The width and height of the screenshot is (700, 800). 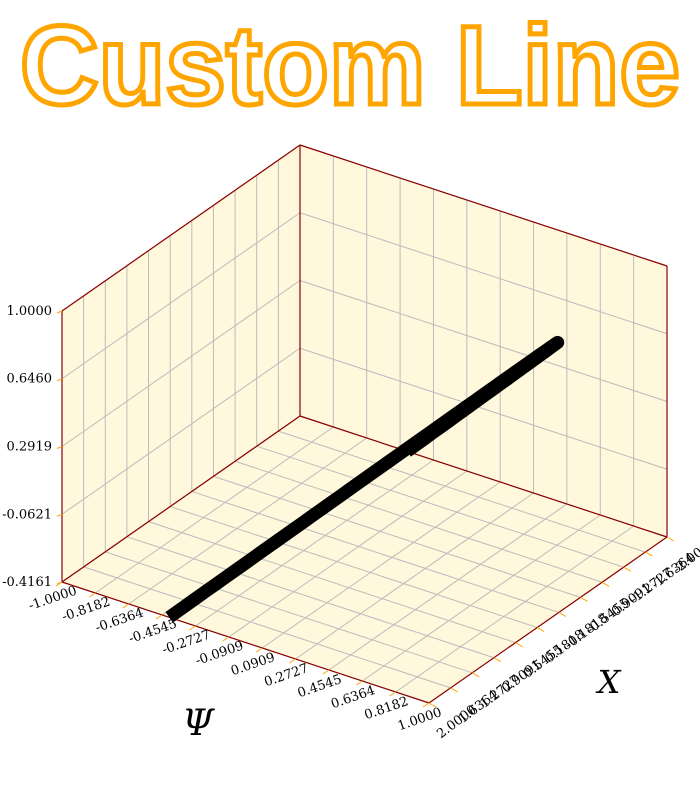 What do you see at coordinates (608, 682) in the screenshot?
I see `x-axis-label: X` at bounding box center [608, 682].